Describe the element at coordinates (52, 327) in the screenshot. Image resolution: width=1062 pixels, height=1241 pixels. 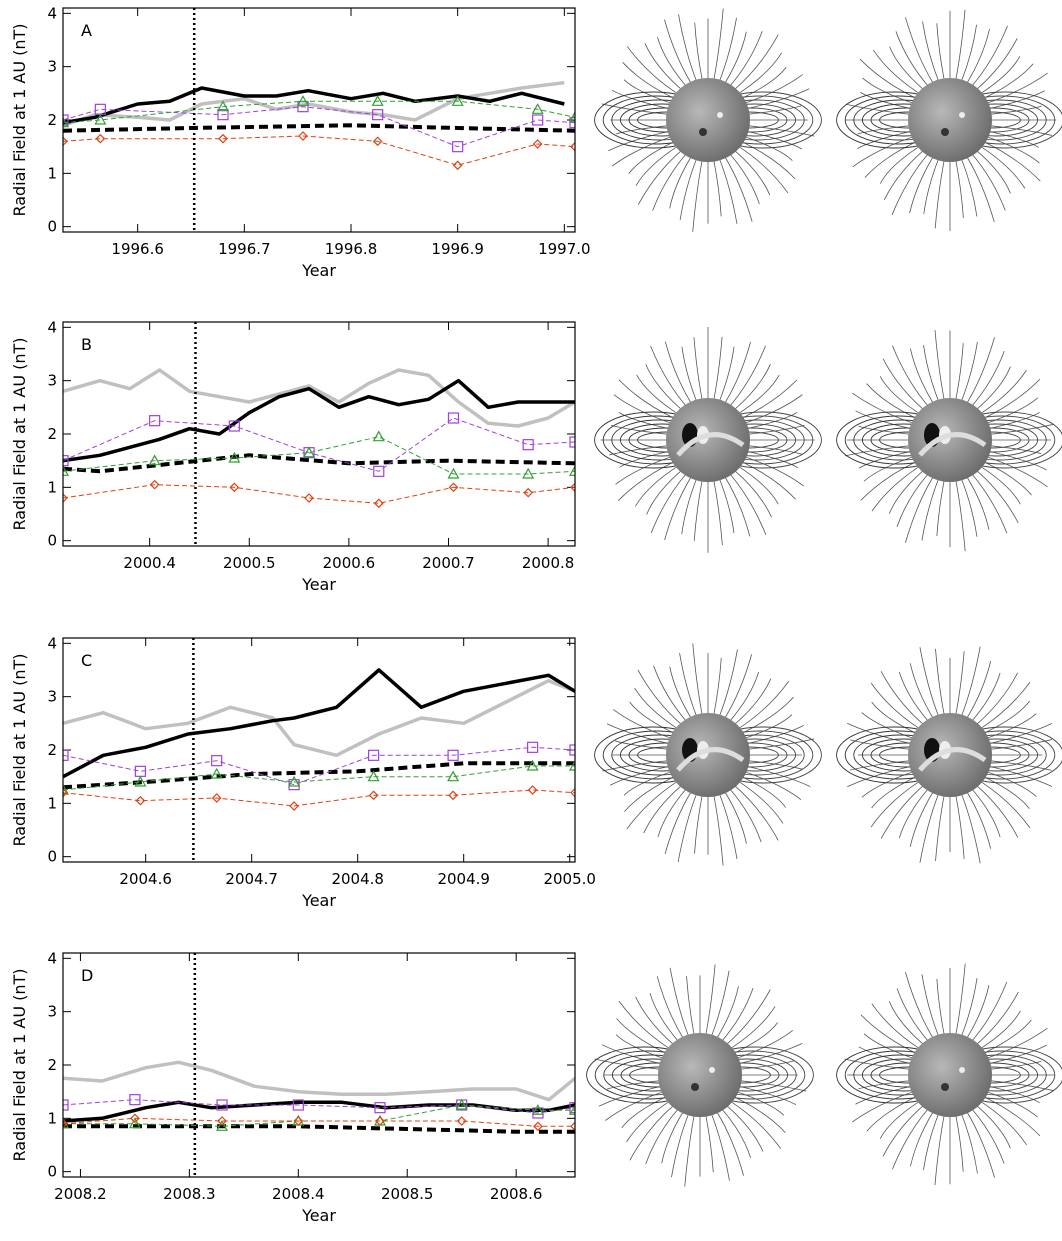
I see `y-tick-label: 4` at that location.